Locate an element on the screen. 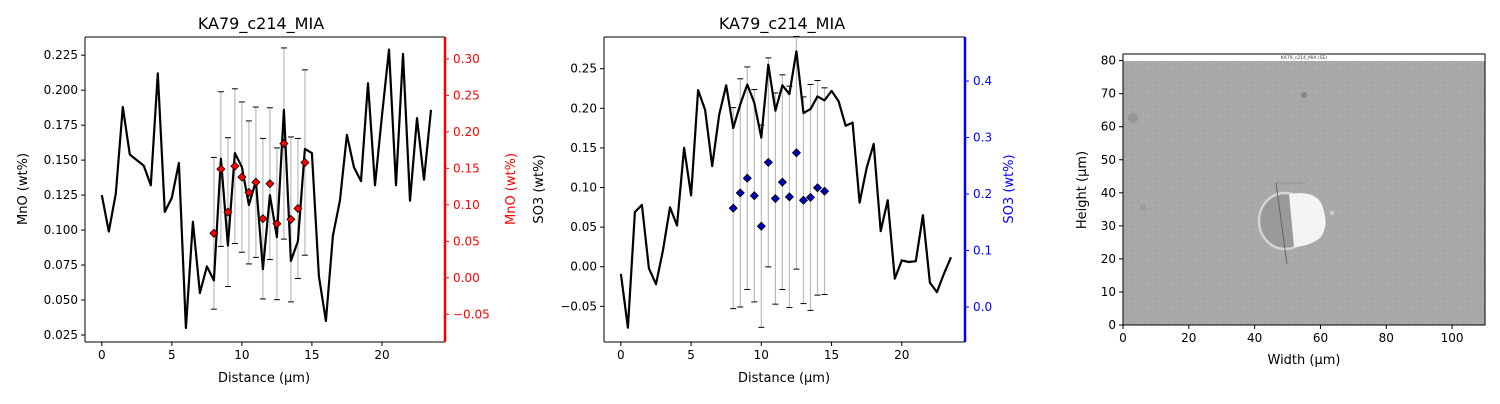 Image resolution: width=1500 pixels, height=404 pixels. y-tick-label: 50 is located at coordinates (1108, 160).